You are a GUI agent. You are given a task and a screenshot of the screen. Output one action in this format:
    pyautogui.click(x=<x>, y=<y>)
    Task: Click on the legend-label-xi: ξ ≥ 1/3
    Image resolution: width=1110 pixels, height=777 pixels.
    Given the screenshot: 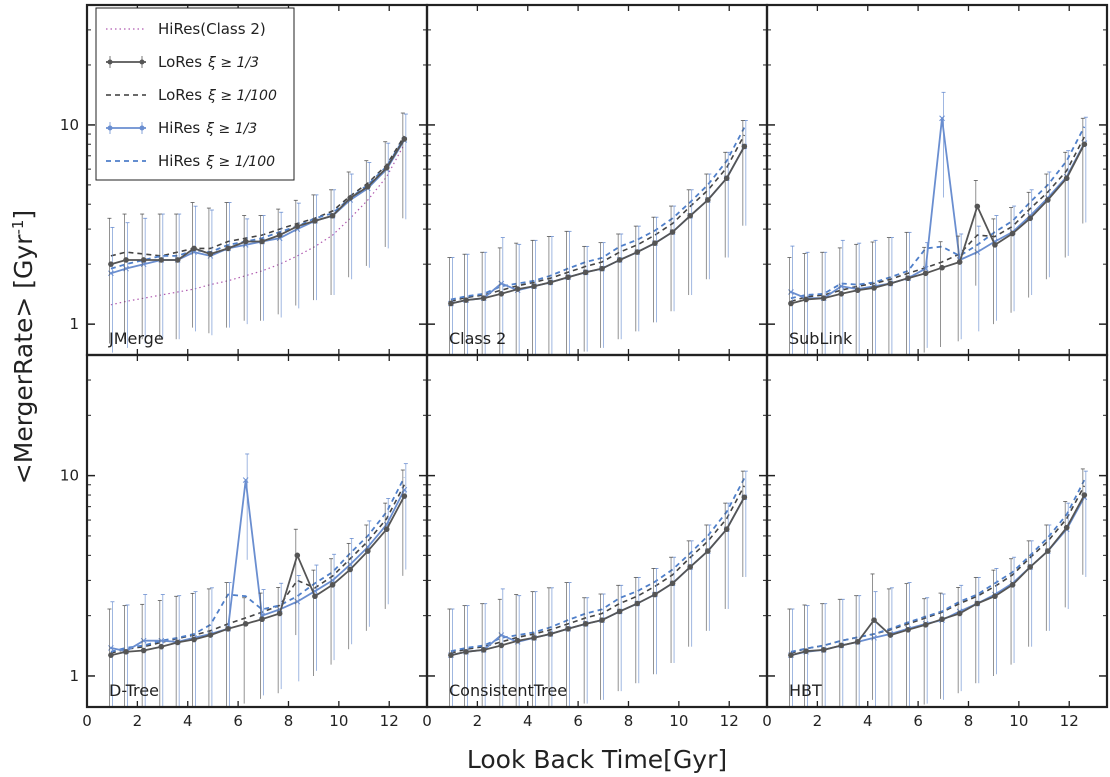 What is the action you would take?
    pyautogui.click(x=233, y=63)
    